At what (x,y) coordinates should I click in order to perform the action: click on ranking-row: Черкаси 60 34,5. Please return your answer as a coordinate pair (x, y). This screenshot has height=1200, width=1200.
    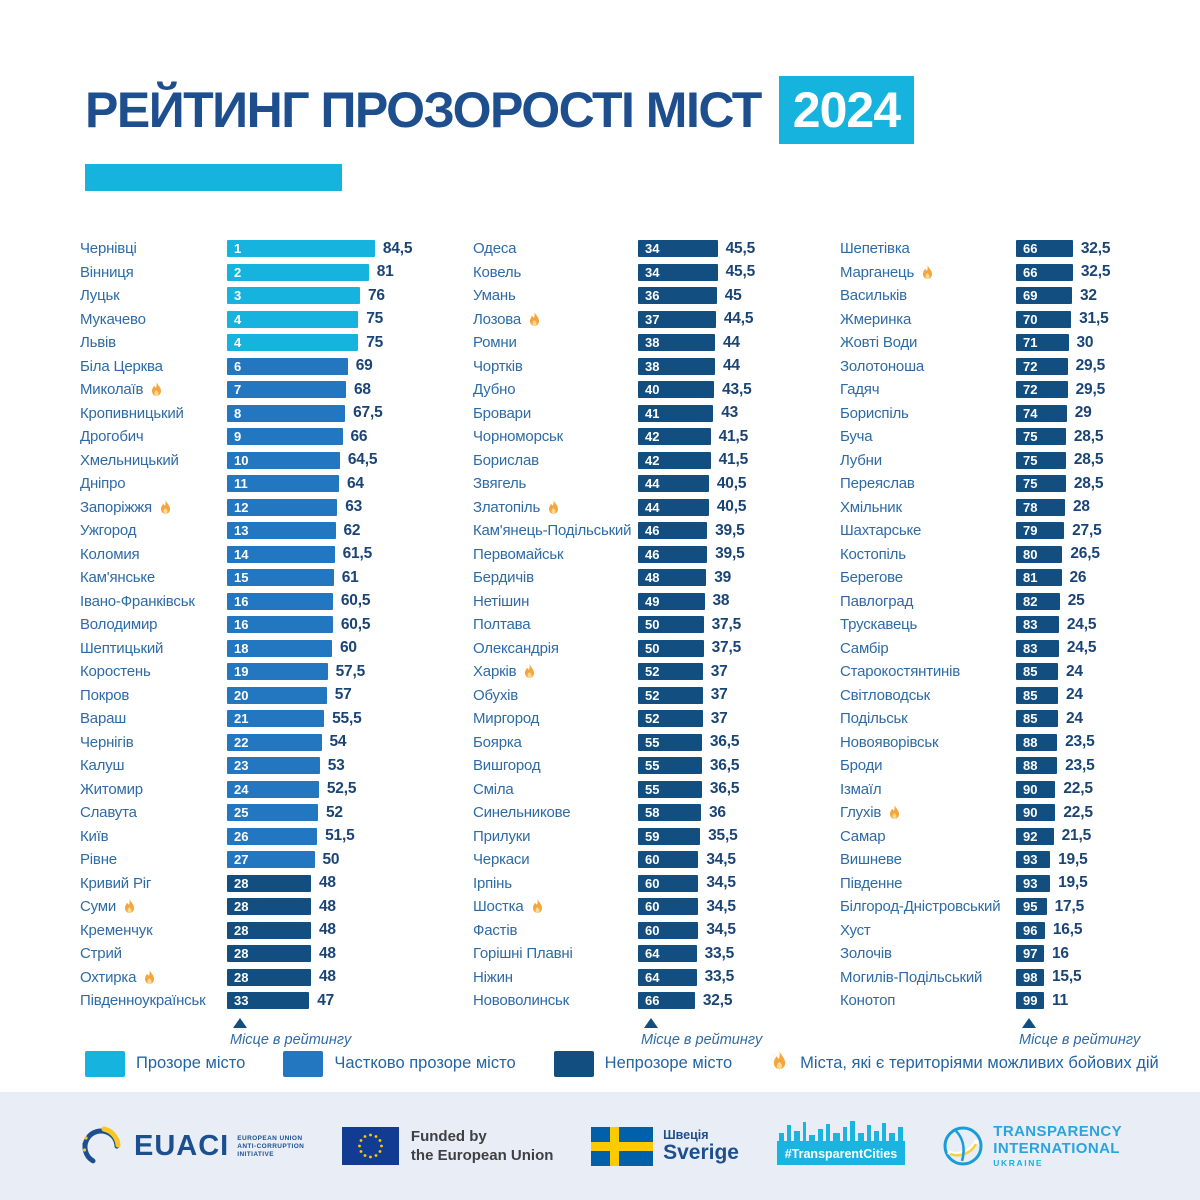
    Looking at the image, I should click on (617, 860).